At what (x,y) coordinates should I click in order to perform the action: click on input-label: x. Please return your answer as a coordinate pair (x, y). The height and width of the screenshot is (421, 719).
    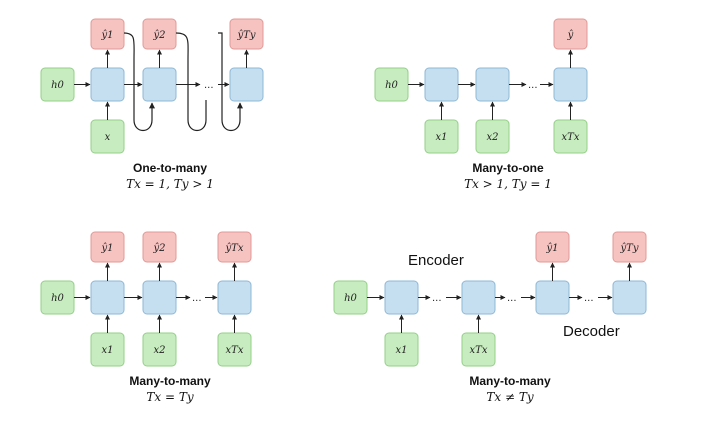
    Looking at the image, I should click on (108, 137).